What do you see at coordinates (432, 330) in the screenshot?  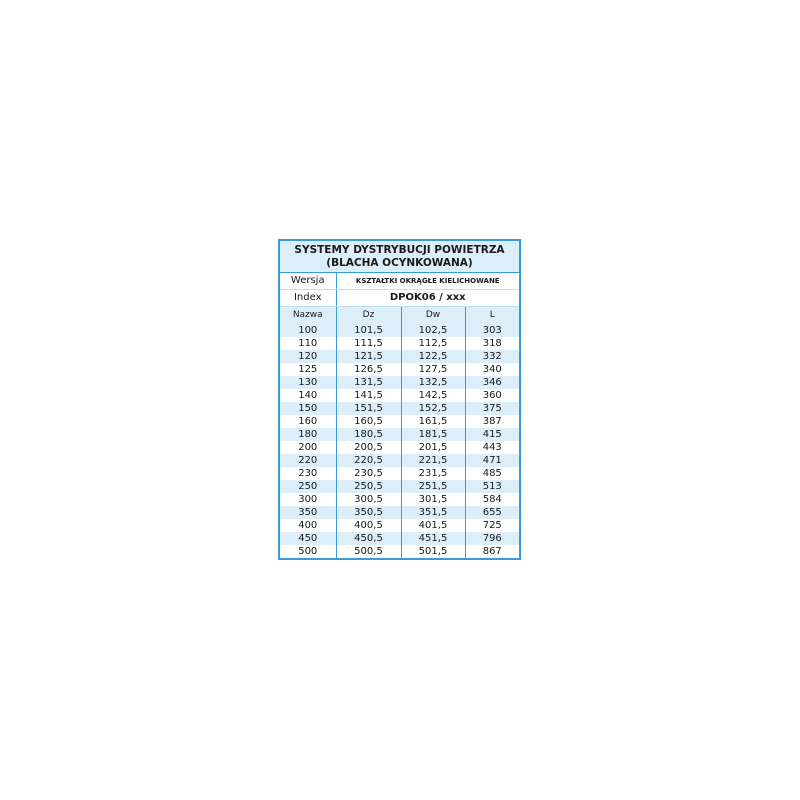 I see `cell-dw: 102,5` at bounding box center [432, 330].